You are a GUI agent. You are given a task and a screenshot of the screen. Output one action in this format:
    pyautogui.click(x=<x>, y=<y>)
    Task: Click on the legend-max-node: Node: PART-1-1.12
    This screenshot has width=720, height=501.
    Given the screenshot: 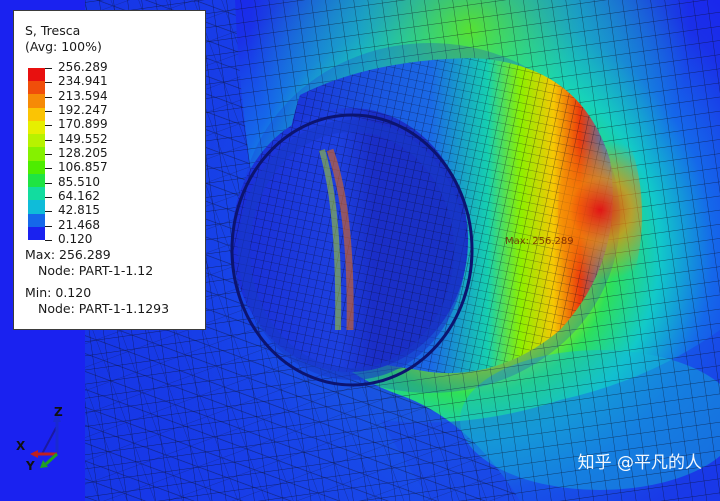 What is the action you would take?
    pyautogui.click(x=96, y=270)
    